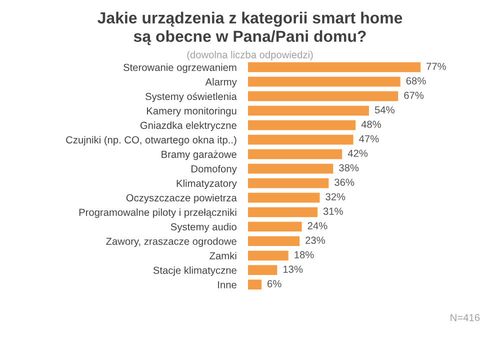  What do you see at coordinates (384, 110) in the screenshot?
I see `data-label: 54%` at bounding box center [384, 110].